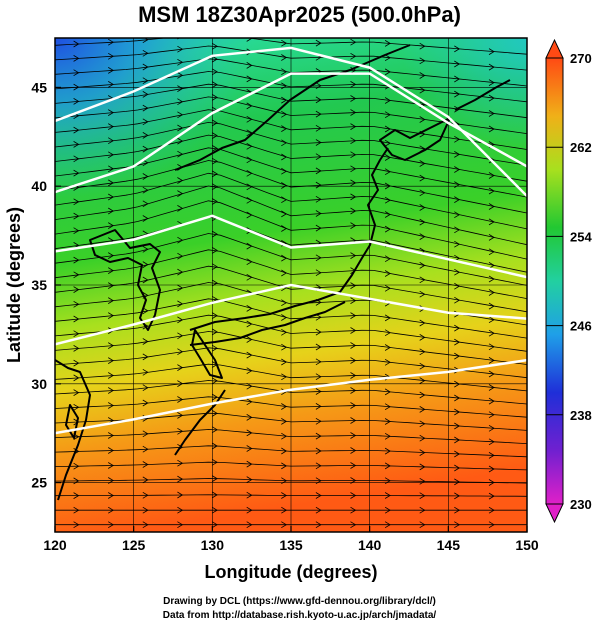  Describe the element at coordinates (134, 545) in the screenshot. I see `x-tick-label: 125` at that location.